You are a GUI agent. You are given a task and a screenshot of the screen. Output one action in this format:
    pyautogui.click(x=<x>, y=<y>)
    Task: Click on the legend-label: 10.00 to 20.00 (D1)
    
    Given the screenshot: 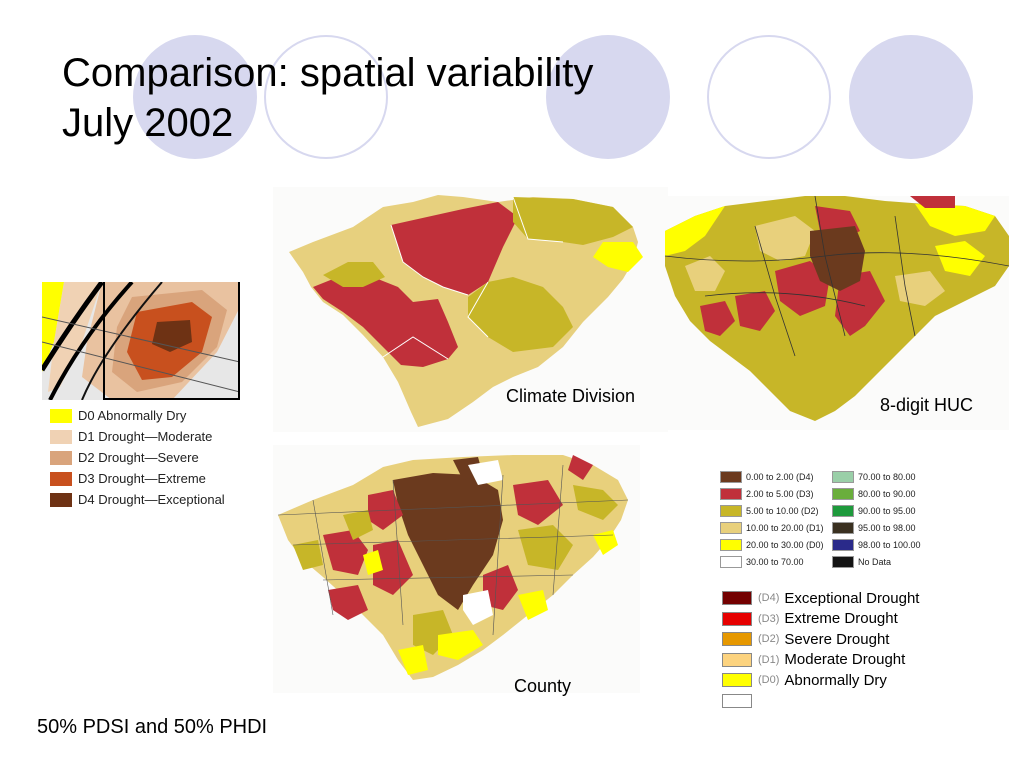 What is the action you would take?
    pyautogui.click(x=785, y=527)
    